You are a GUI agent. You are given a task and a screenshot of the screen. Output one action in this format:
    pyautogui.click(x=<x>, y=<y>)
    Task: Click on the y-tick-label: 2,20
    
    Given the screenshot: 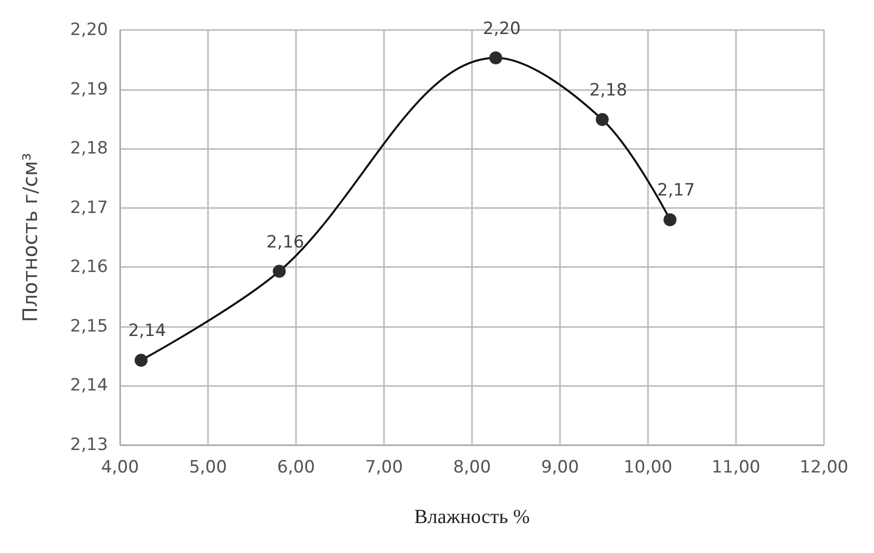 What is the action you would take?
    pyautogui.click(x=89, y=30)
    